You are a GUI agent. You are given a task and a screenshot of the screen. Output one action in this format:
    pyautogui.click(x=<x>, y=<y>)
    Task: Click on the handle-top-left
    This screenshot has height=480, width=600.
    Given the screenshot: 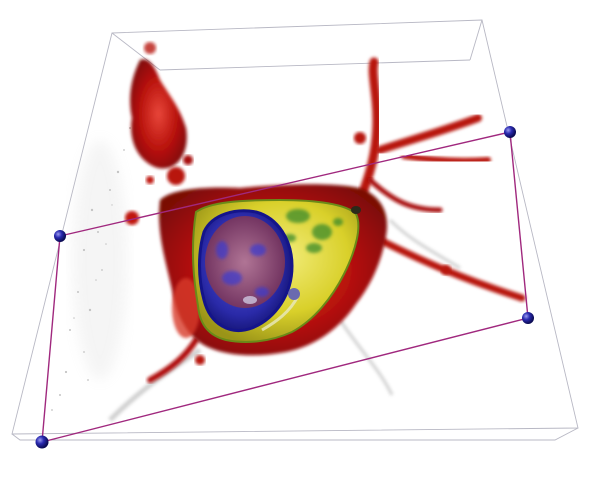 What is the action you would take?
    pyautogui.click(x=60, y=236)
    